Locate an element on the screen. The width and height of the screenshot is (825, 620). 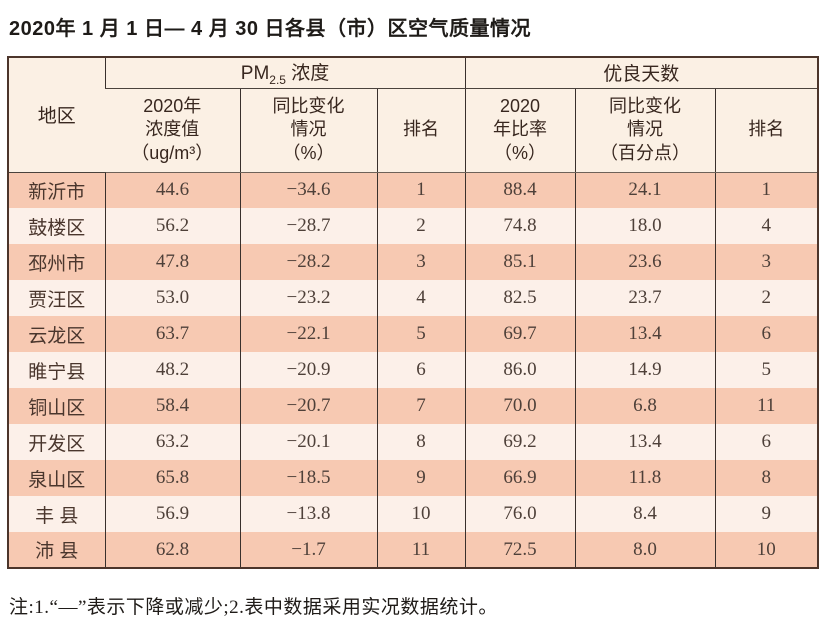
table-row: 睢宁县 48.2 −20.9 6 86.0 14.9 5 is located at coordinates (413, 370).